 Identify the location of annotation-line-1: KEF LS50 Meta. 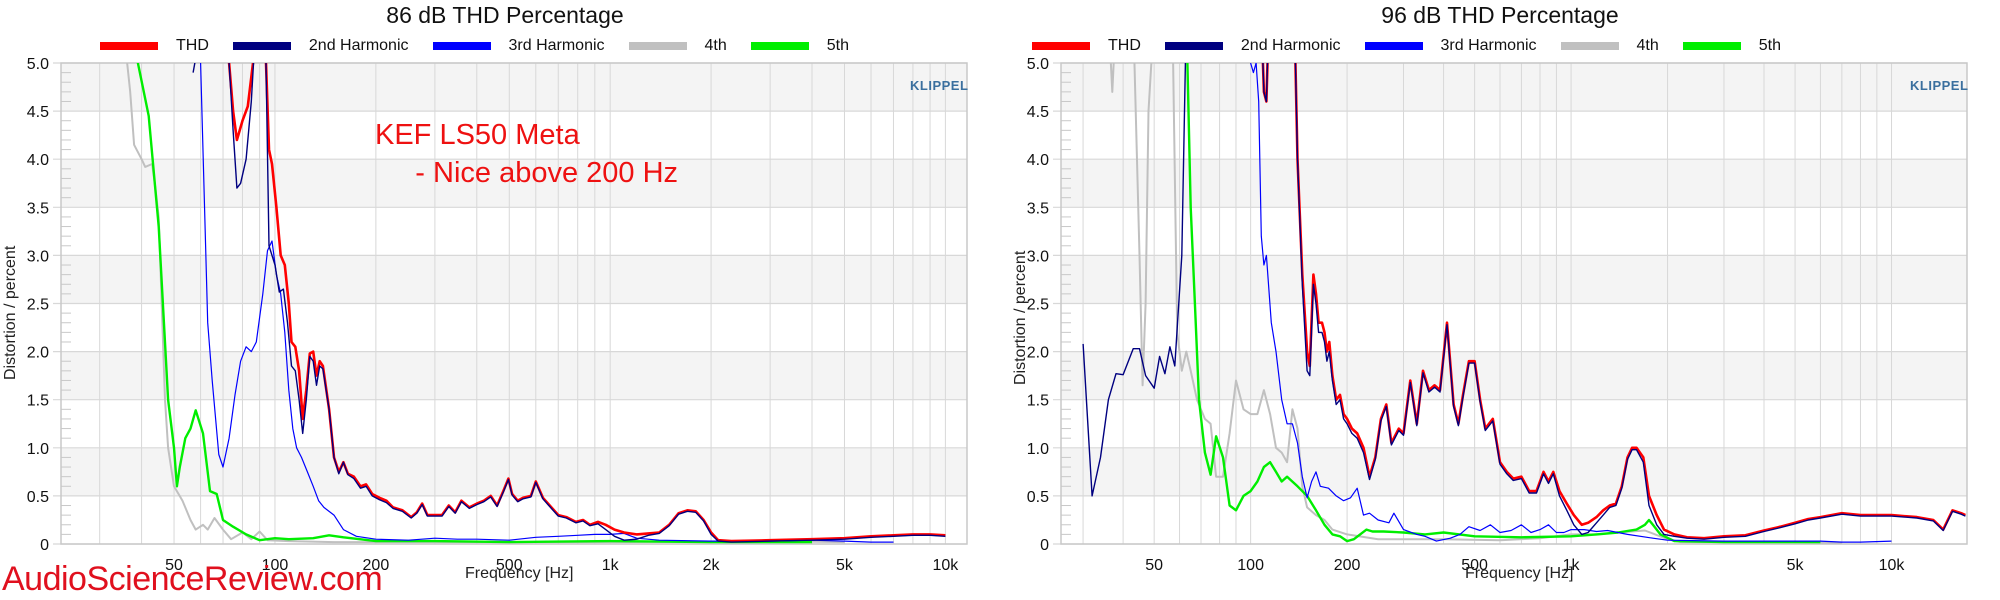
(477, 135).